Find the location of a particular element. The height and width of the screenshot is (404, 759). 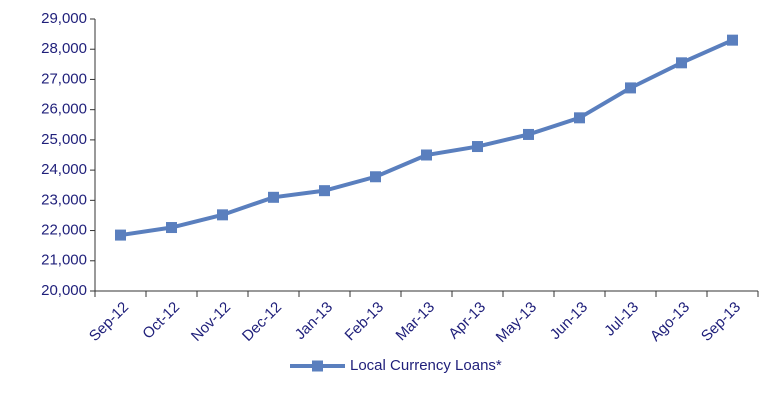

legend-marker is located at coordinates (317, 366).